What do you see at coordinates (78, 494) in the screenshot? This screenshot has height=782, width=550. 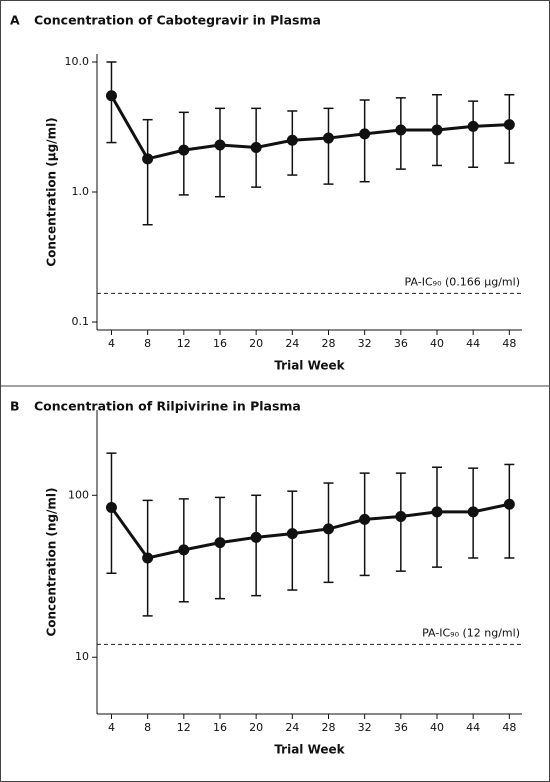 I see `y-tick-label: 100` at bounding box center [78, 494].